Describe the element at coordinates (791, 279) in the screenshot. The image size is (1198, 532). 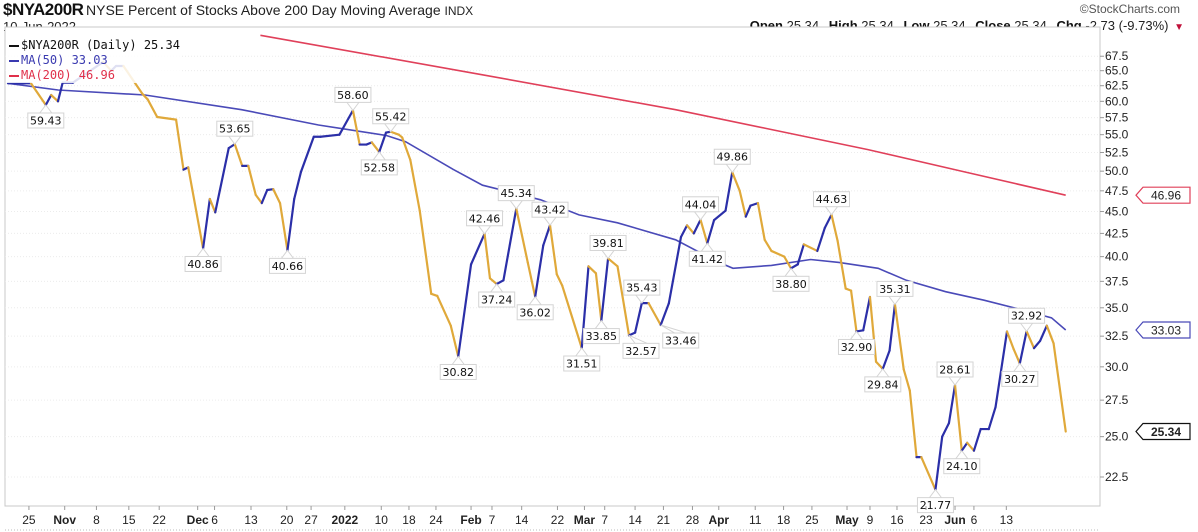
I see `value-annotation: 38.80` at that location.